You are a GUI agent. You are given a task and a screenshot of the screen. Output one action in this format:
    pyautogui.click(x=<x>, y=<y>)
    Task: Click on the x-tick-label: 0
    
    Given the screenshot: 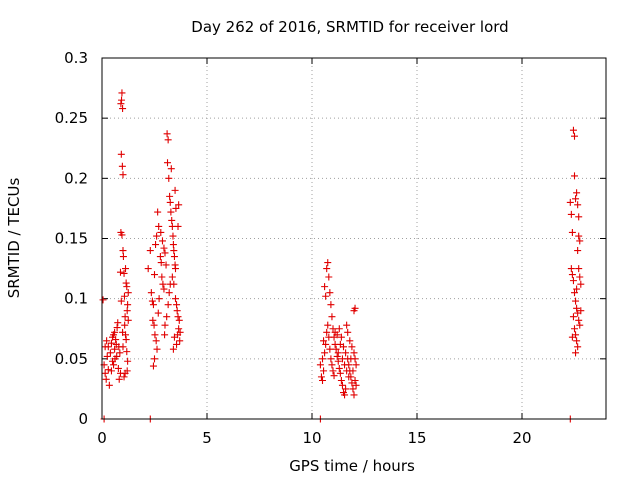 What is the action you would take?
    pyautogui.click(x=102, y=438)
    